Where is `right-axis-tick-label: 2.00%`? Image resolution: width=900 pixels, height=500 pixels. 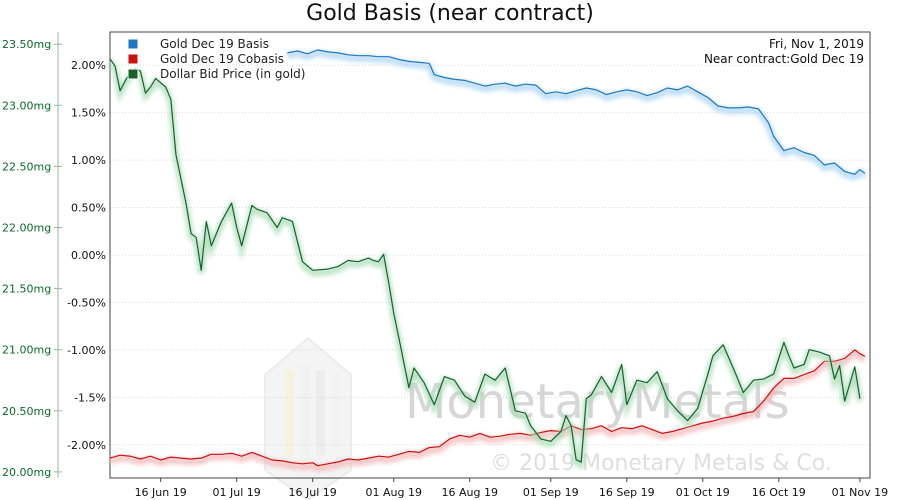
right-axis-tick-label: 2.00% is located at coordinates (88, 65).